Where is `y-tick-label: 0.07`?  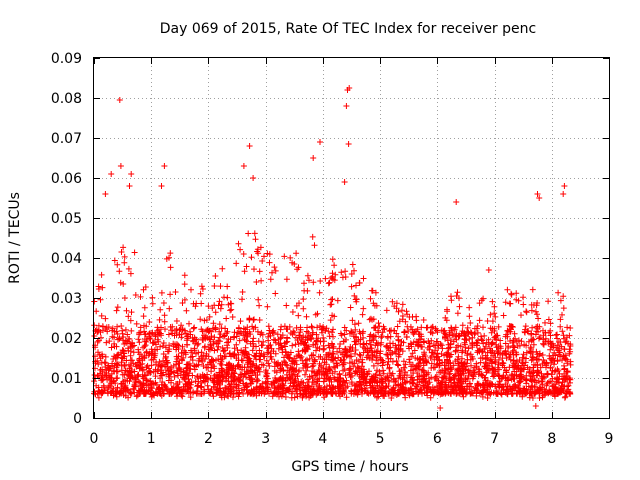
y-tick-label: 0.07 is located at coordinates (66, 139).